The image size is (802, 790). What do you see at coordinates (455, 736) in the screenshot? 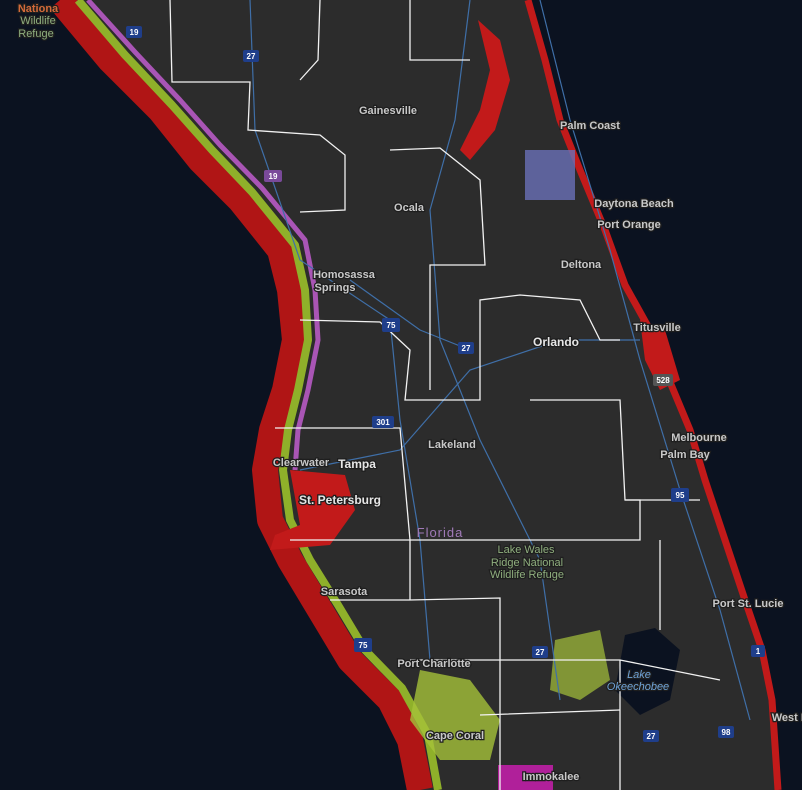
I see `place-label: Cape Coral` at bounding box center [455, 736].